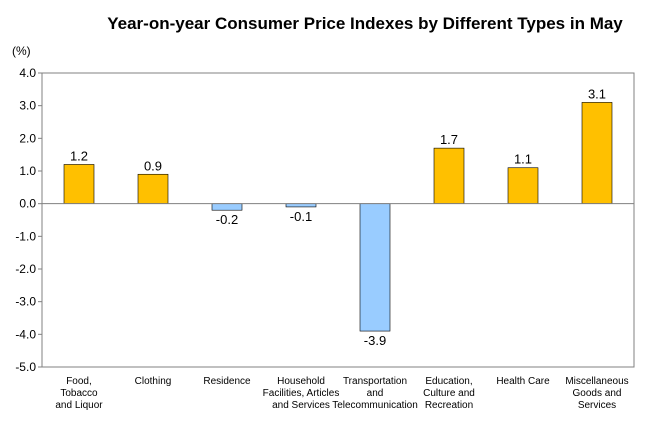 This screenshot has height=440, width=660. I want to click on y-tick-label: 0.0, so click(27, 204).